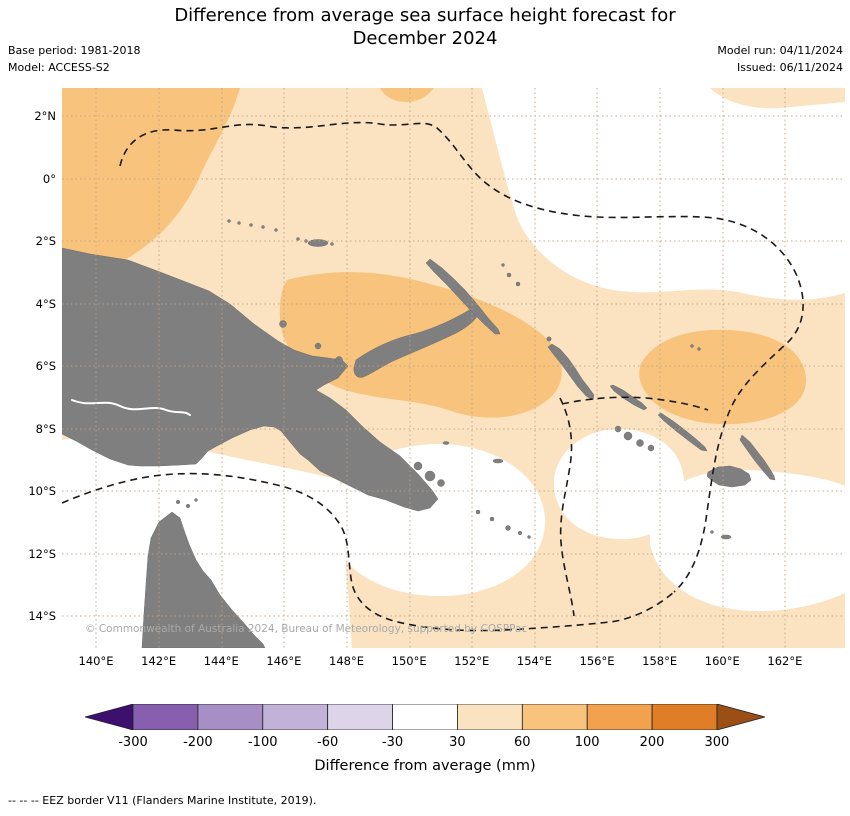 This screenshot has width=850, height=816. Describe the element at coordinates (45, 116) in the screenshot. I see `latitude-tick-label: 2°N` at that location.